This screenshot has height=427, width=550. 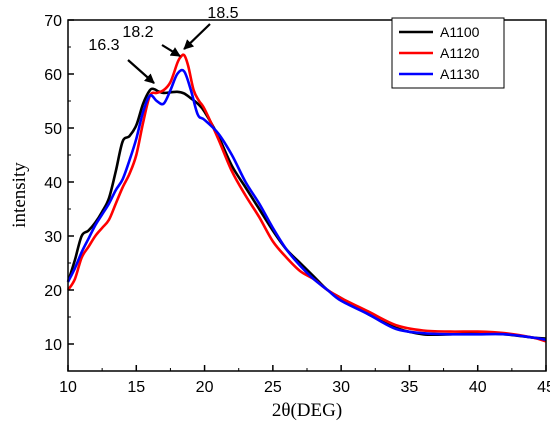 I want to click on y-tick-label: 70, so click(x=53, y=21).